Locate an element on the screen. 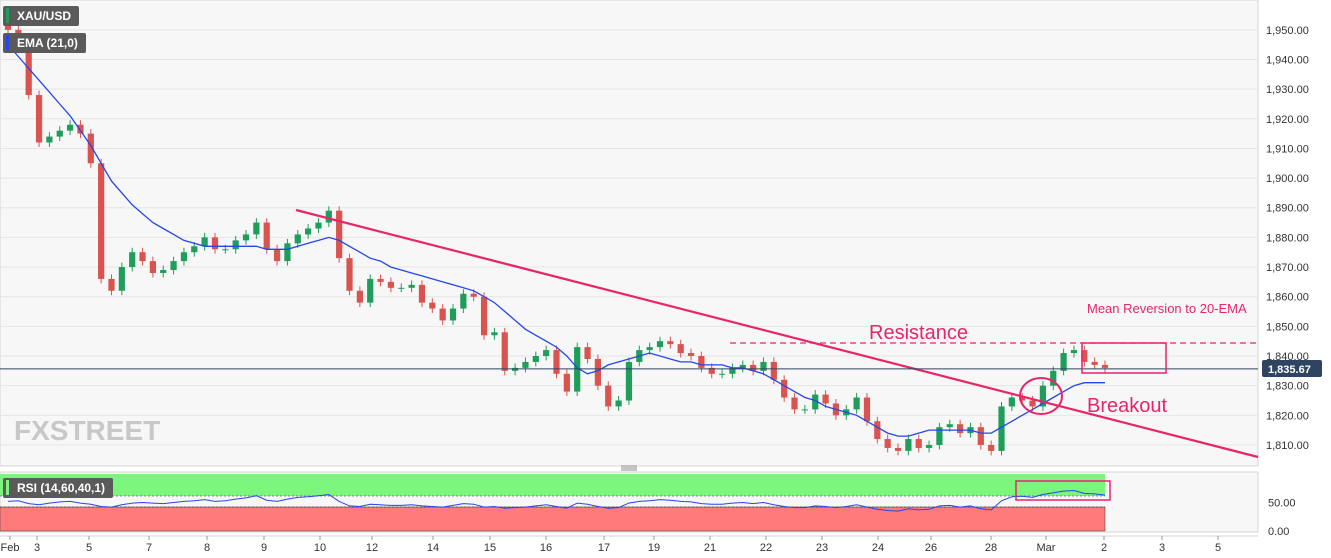  x-tick-label: Feb is located at coordinates (10, 548).